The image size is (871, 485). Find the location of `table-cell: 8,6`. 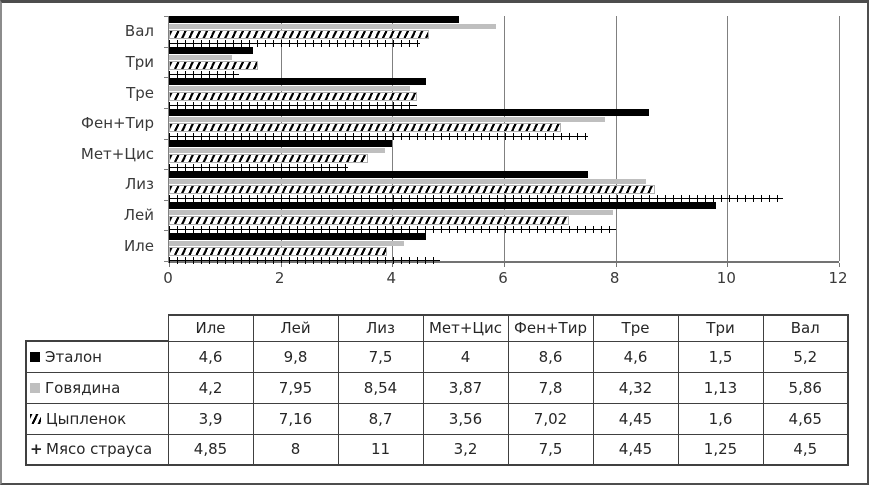

table-cell: 8,6 is located at coordinates (550, 356).